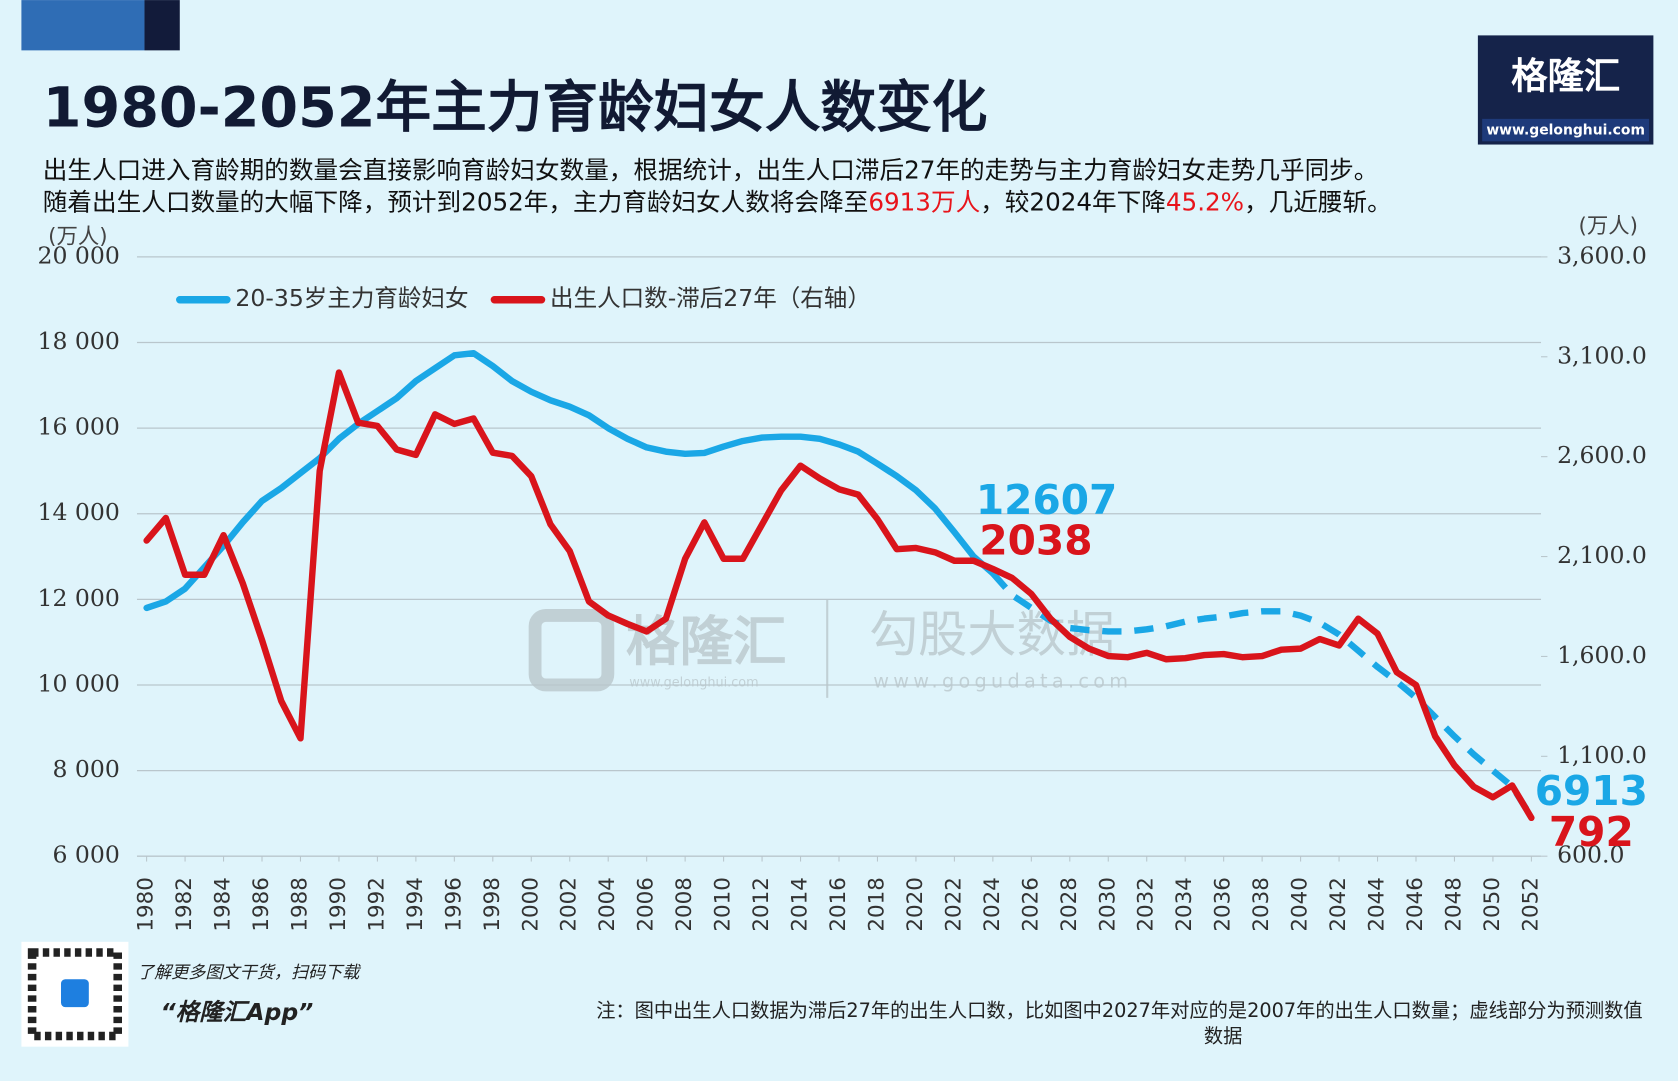 The width and height of the screenshot is (1678, 1081). What do you see at coordinates (223, 904) in the screenshot?
I see `x-tick-label: 1984` at bounding box center [223, 904].